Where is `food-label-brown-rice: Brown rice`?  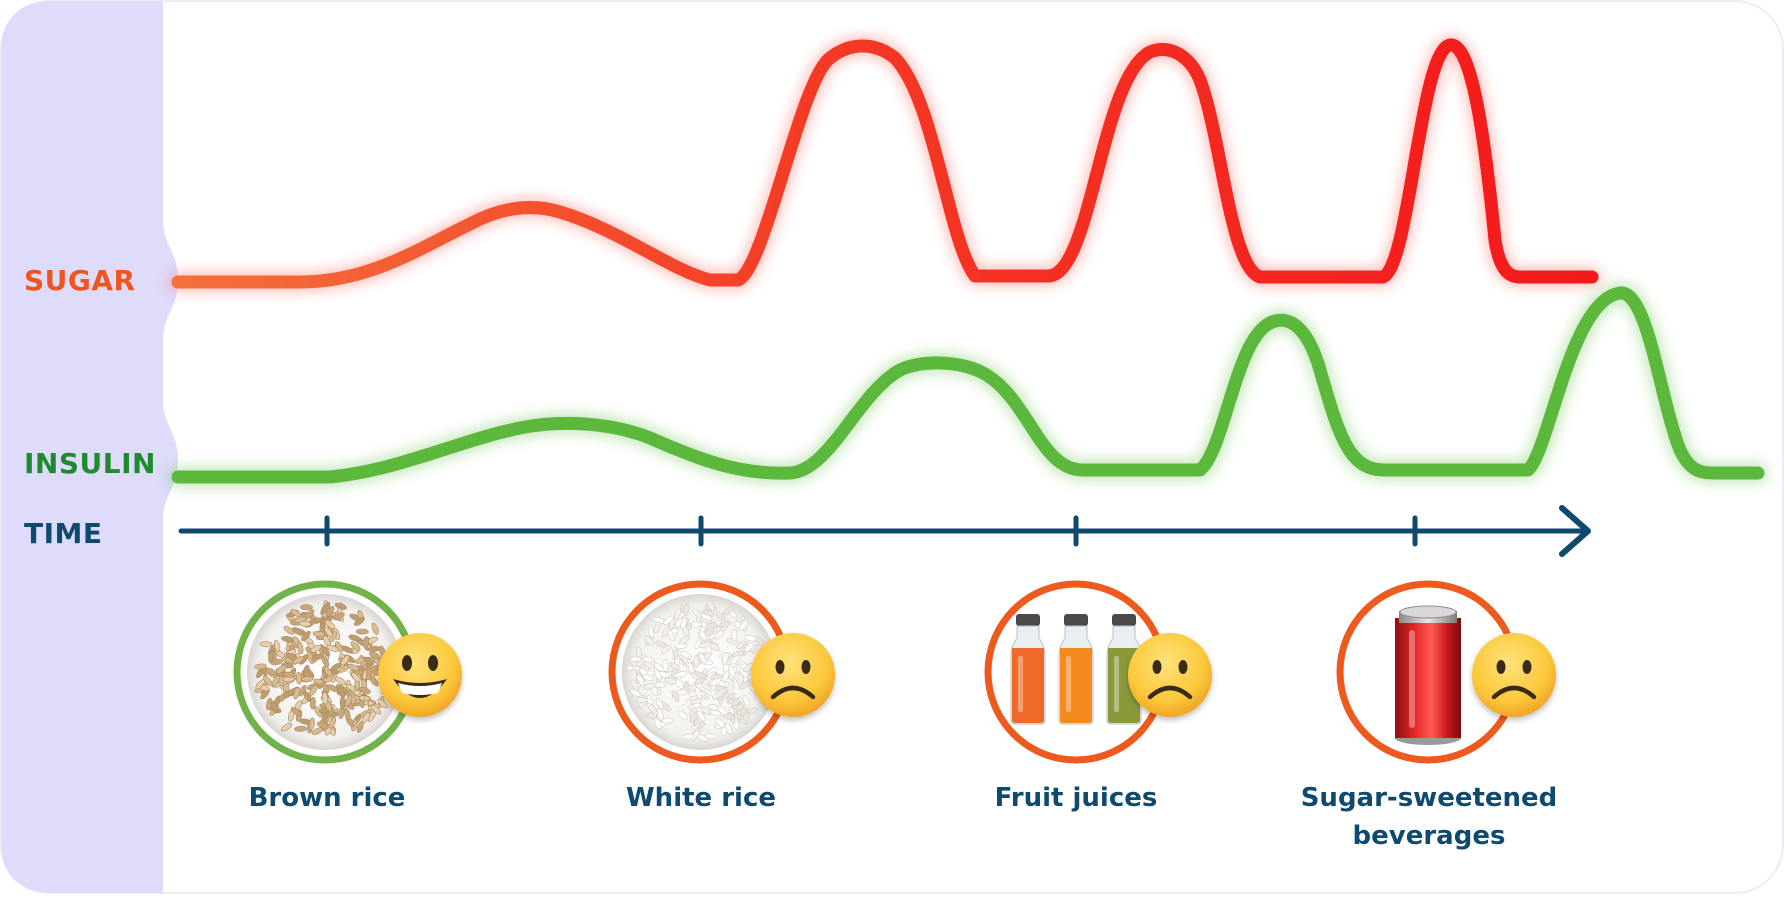
food-label-brown-rice: Brown rice is located at coordinates (327, 798).